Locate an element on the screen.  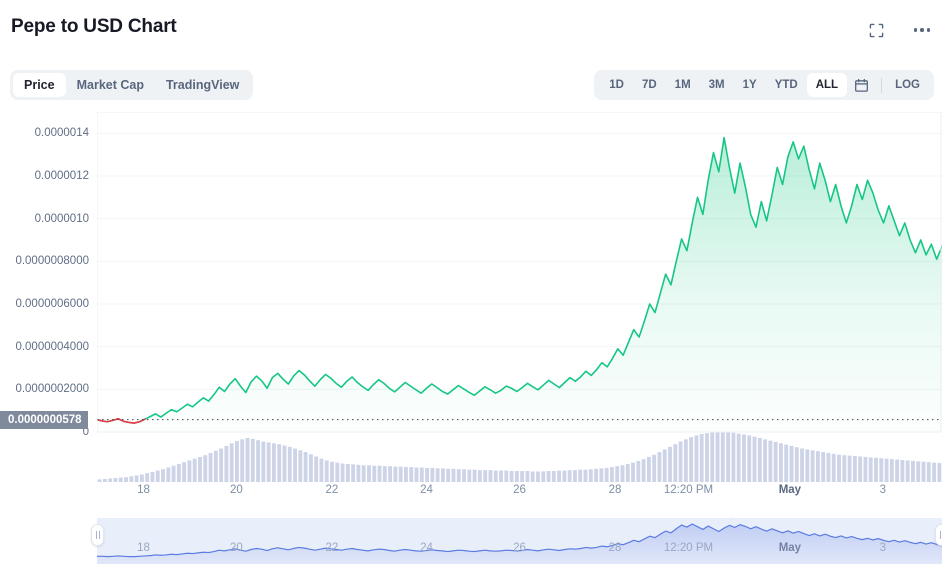
range-1d: 1D is located at coordinates (616, 85).